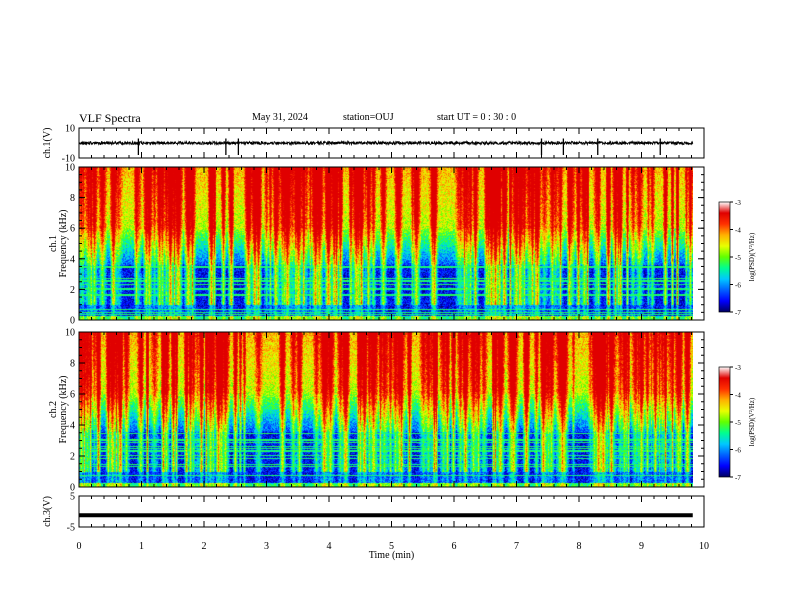 This screenshot has height=612, width=792. Describe the element at coordinates (391, 546) in the screenshot. I see `x-tick-label: 5` at that location.